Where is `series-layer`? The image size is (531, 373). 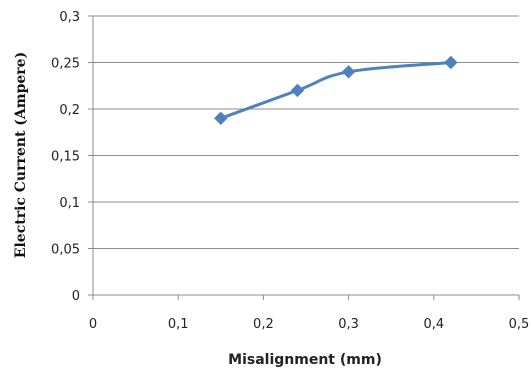 series-layer is located at coordinates (336, 90).